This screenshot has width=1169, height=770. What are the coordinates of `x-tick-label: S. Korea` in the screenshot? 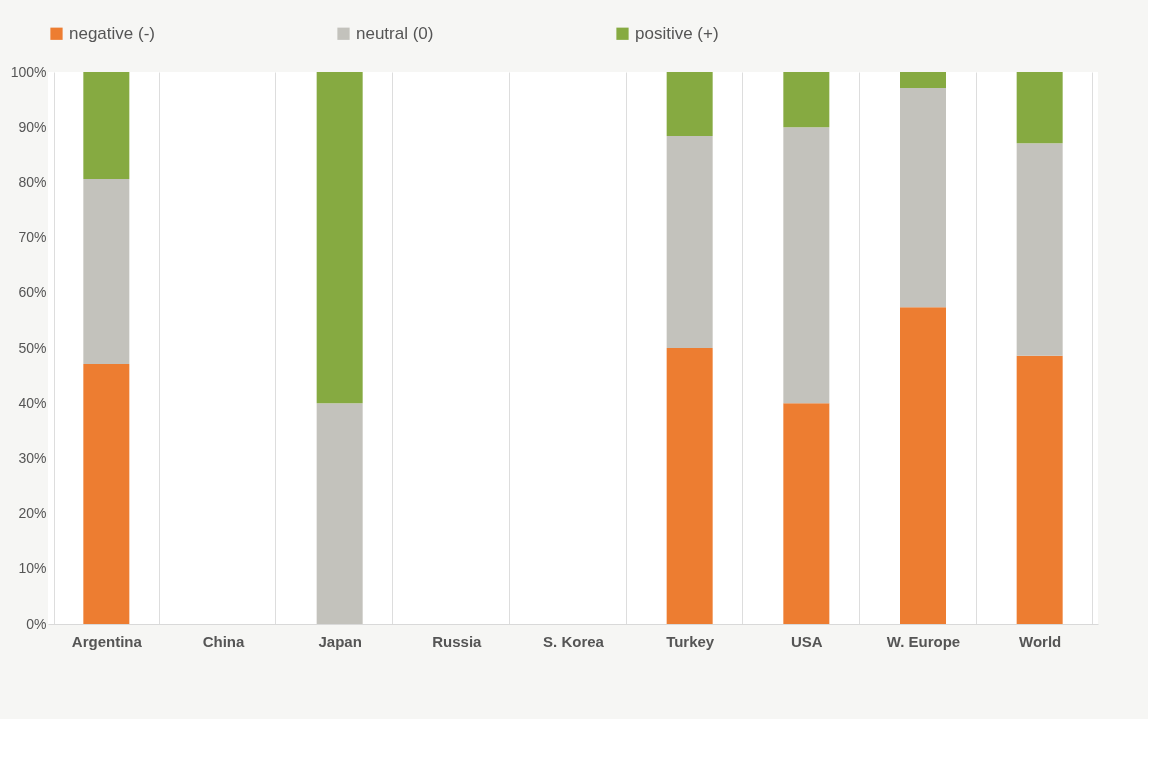 It's located at (574, 641).